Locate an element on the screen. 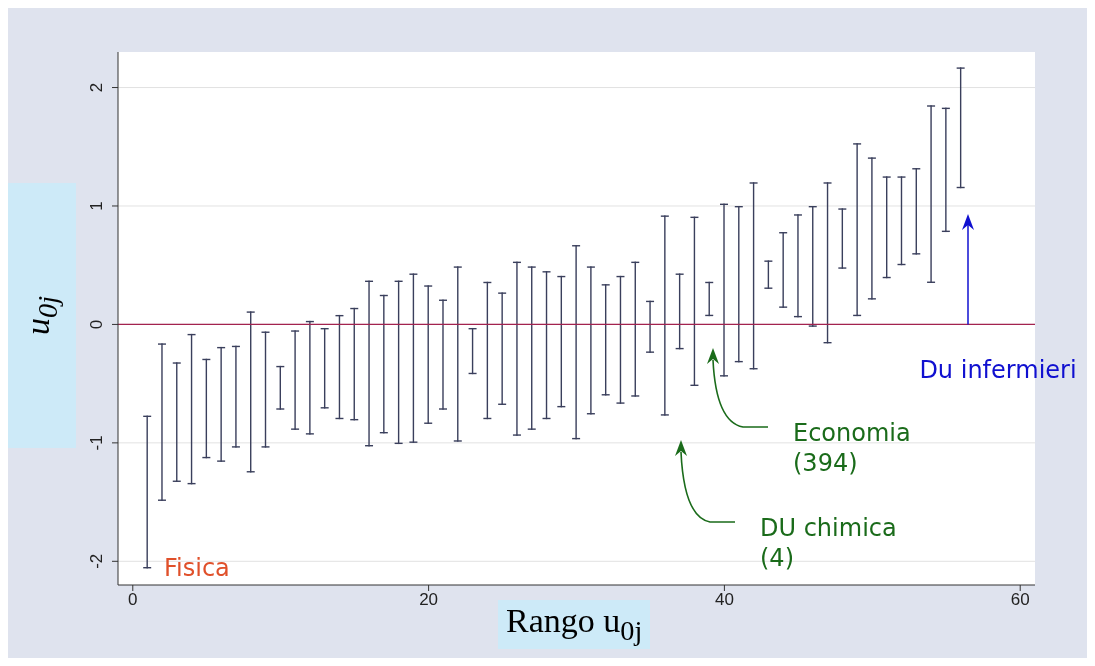 The height and width of the screenshot is (666, 1095). y-tick-label: 2 is located at coordinates (96, 87).